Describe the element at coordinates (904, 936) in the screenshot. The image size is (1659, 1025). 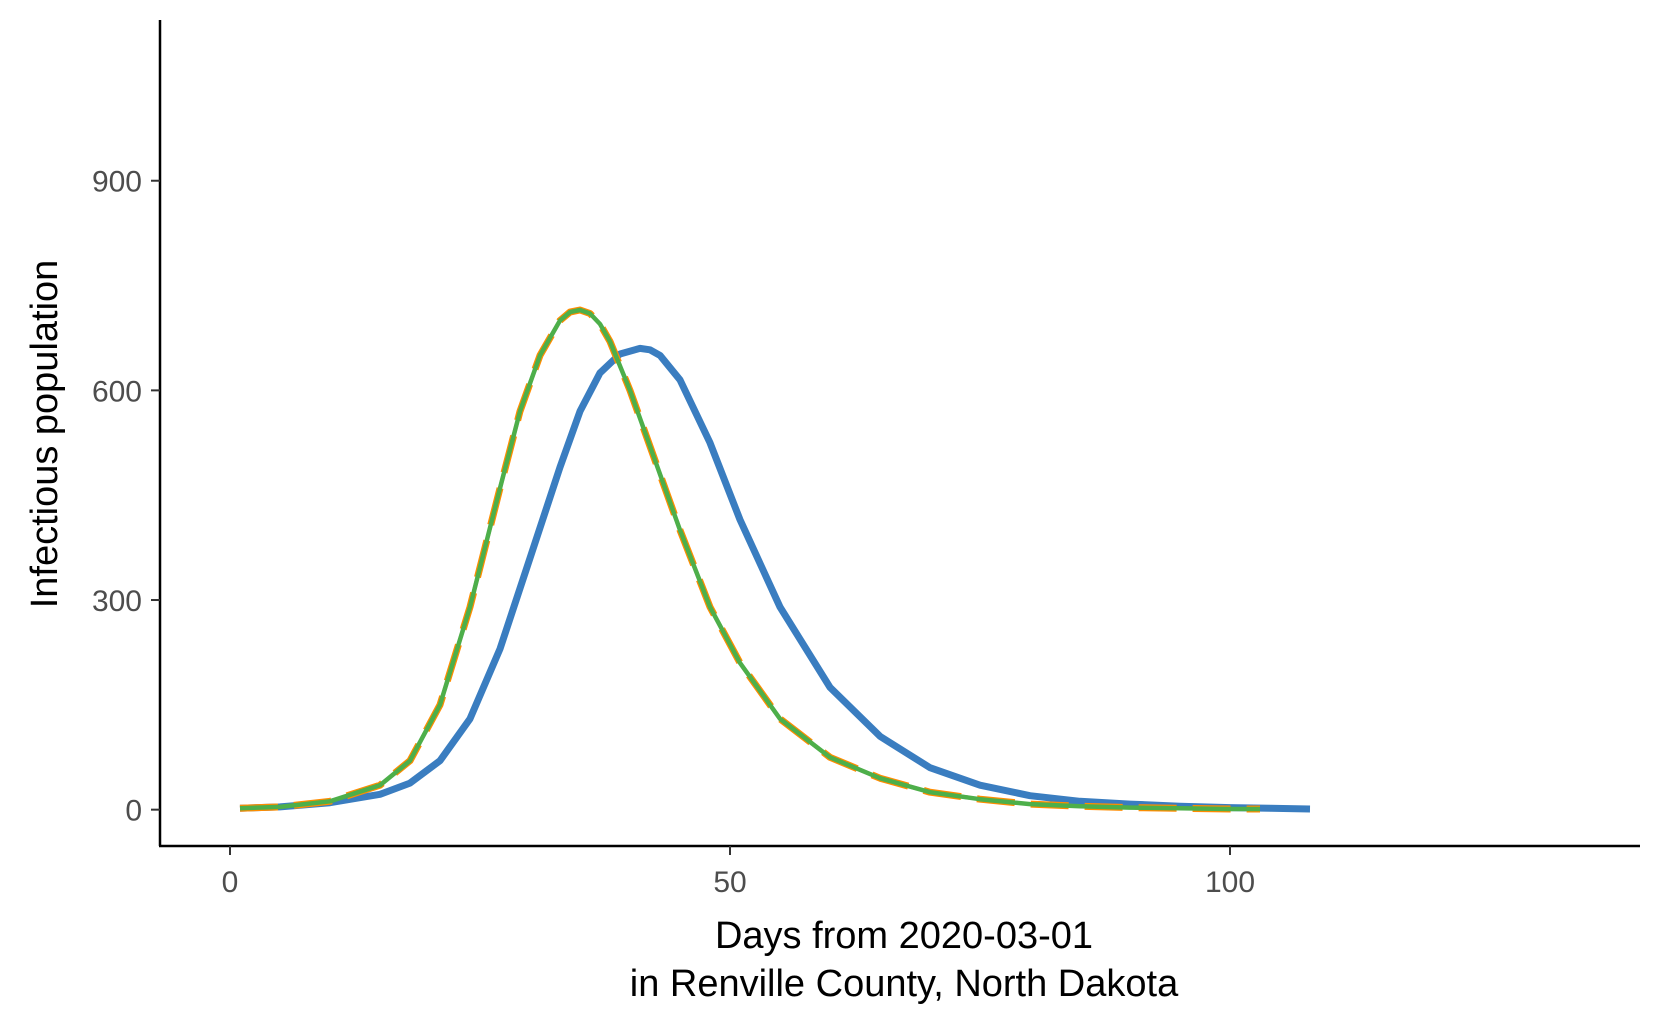
I see `x-axis-title: Days from 2020-03-01` at that location.